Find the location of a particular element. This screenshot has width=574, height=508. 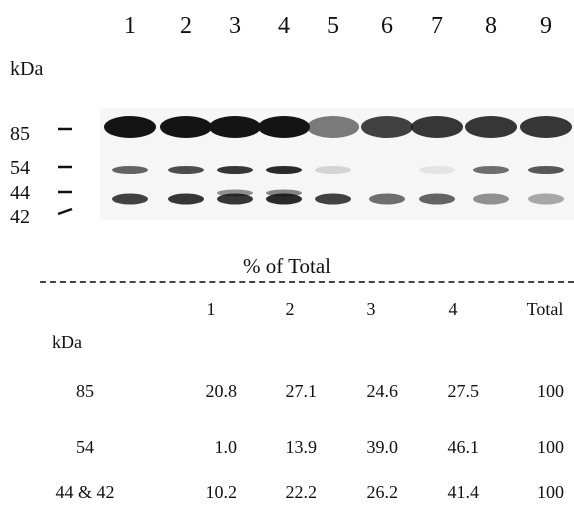

lane-label: 4 is located at coordinates (284, 26).